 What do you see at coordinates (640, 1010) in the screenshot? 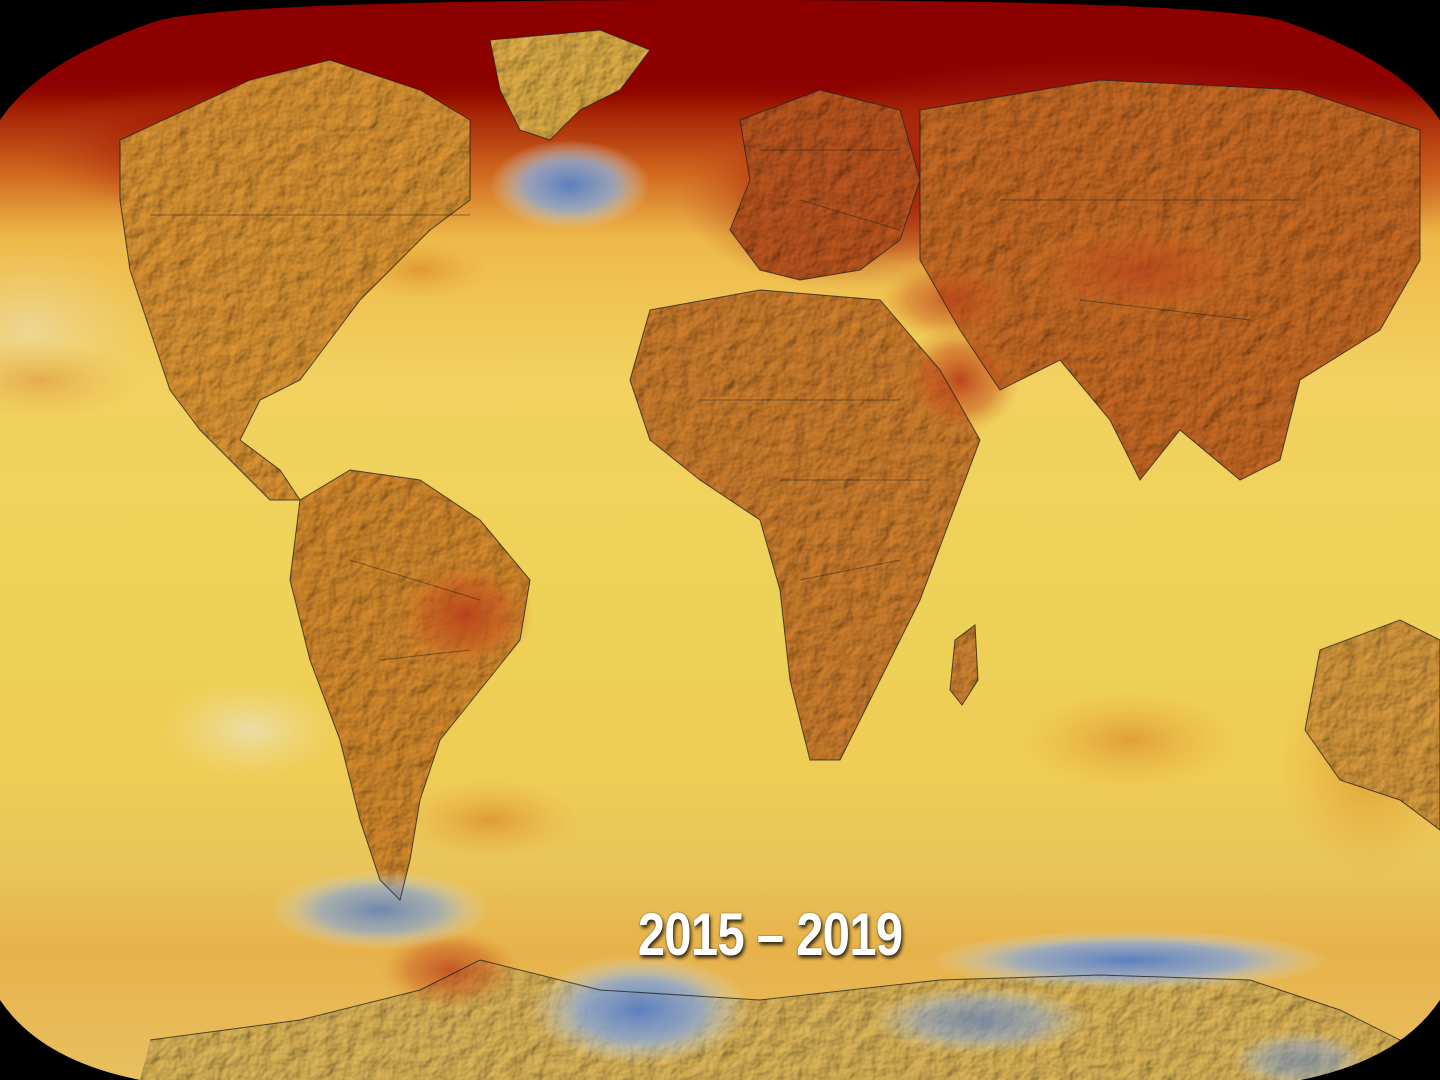
I see `weddell-sea-cold` at bounding box center [640, 1010].